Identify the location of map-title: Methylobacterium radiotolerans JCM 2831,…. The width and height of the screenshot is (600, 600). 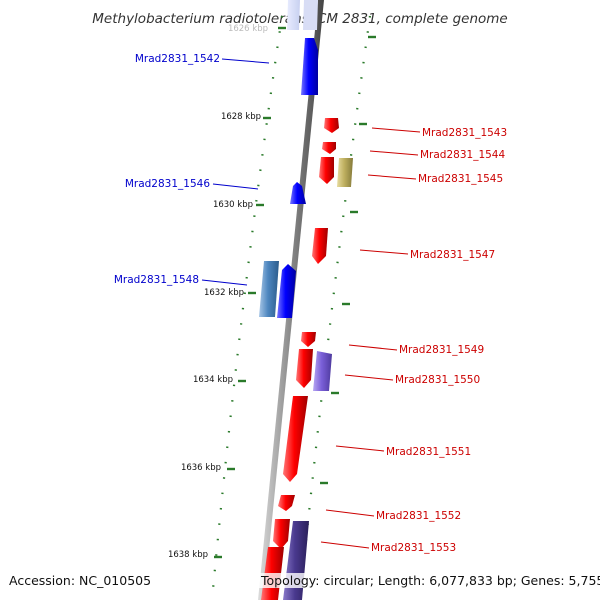
(299, 19).